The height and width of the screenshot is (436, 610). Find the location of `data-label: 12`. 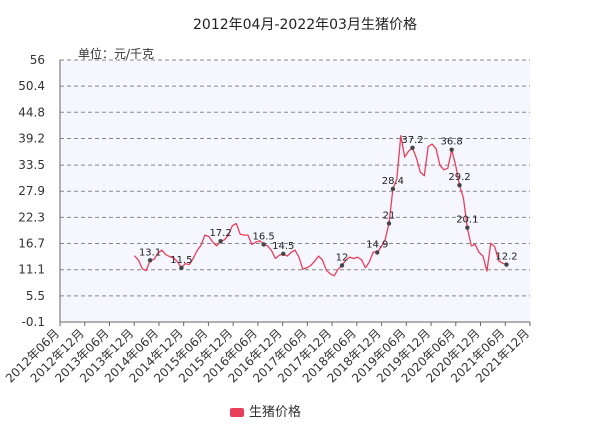

data-label: 12 is located at coordinates (342, 257).